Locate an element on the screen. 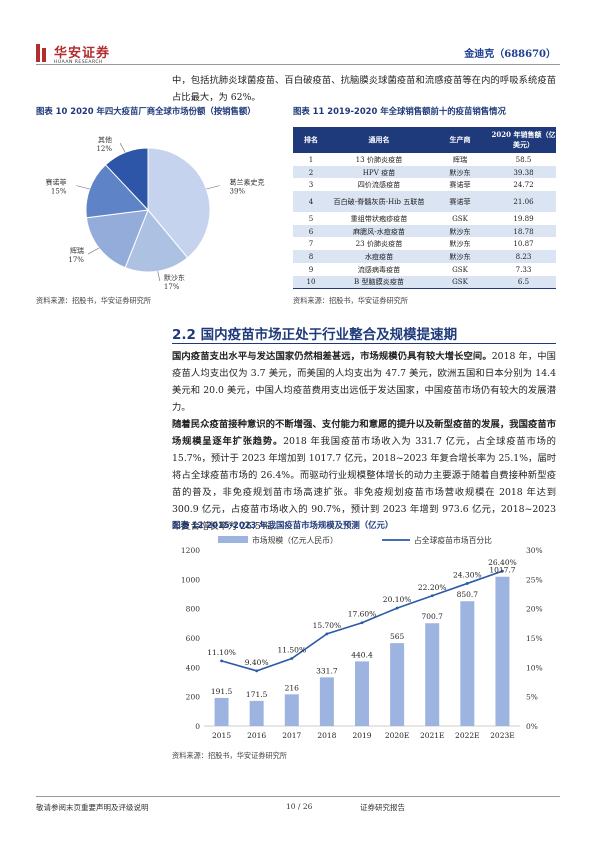  table-row: 4 百白破-脊髓灰质-Hib 五联苗 赛诺菲 21.06 is located at coordinates (424, 202).